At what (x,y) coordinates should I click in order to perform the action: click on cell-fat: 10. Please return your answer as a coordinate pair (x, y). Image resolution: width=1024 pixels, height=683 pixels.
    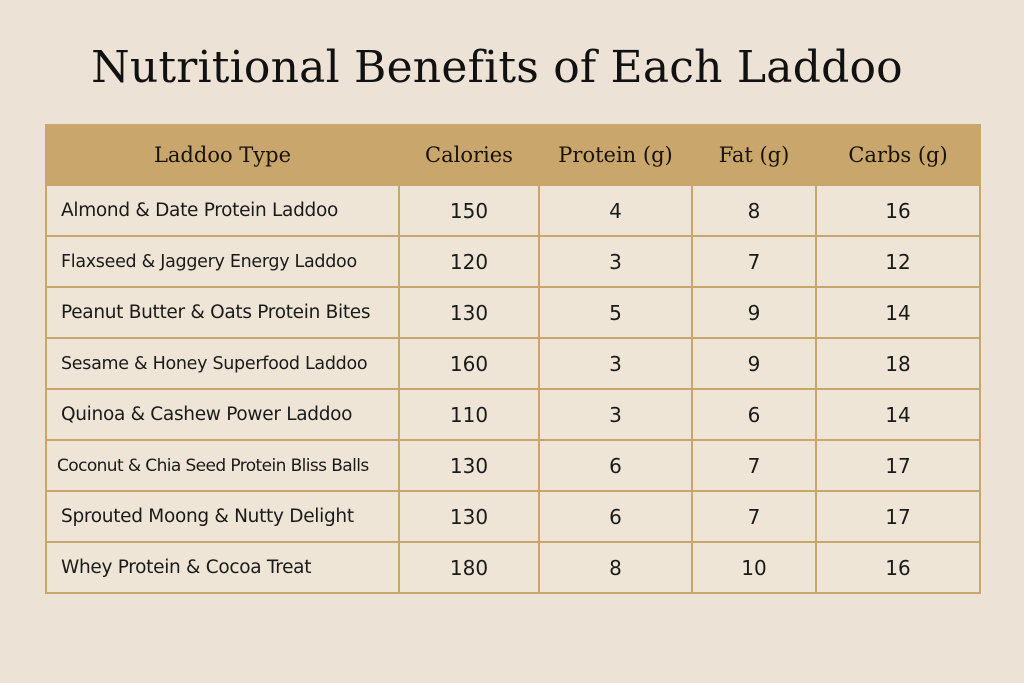
    Looking at the image, I should click on (754, 567).